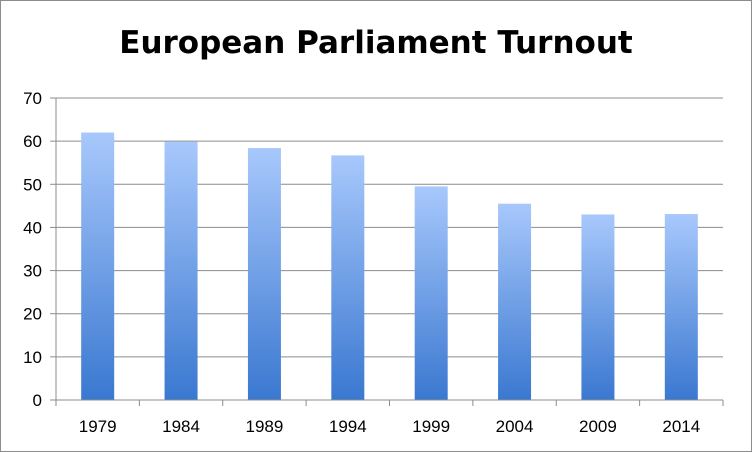  What do you see at coordinates (431, 293) in the screenshot?
I see `bar-1999` at bounding box center [431, 293].